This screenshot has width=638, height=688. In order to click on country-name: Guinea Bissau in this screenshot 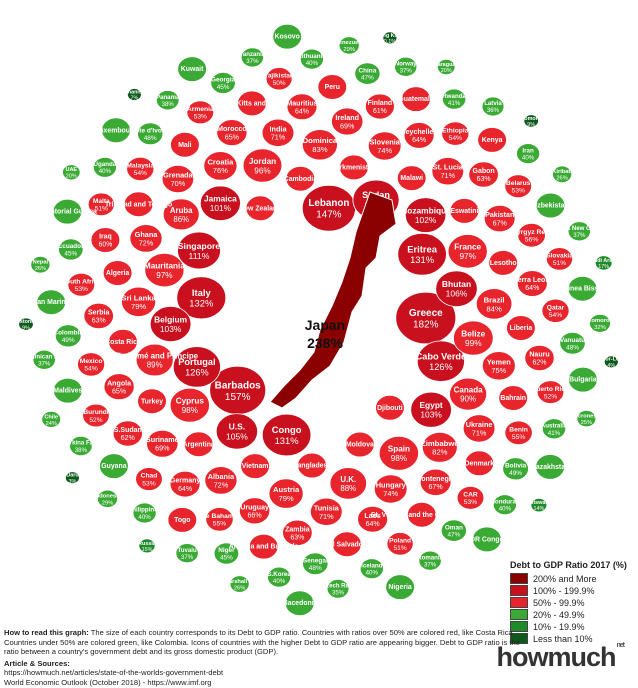, I will do `click(583, 289)`.